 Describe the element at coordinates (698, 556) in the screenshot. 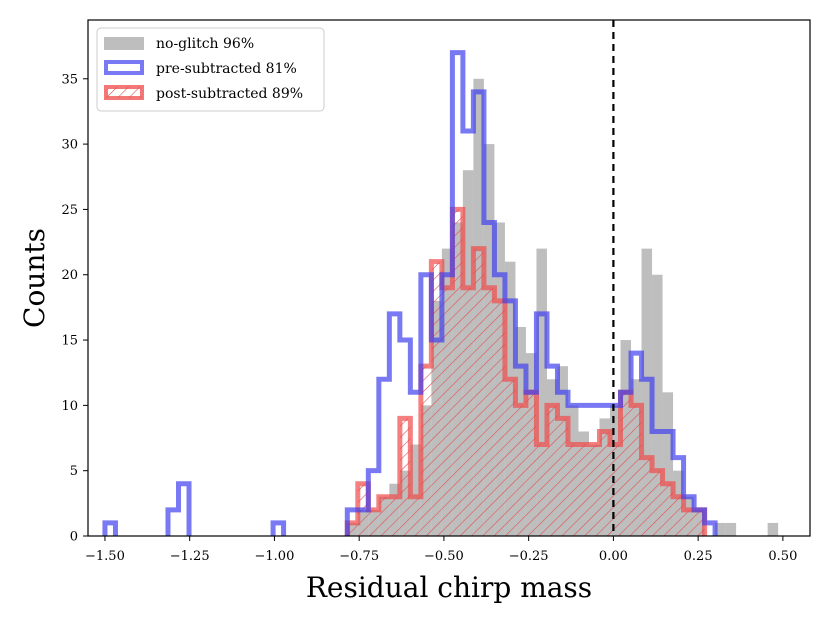

I see `x-tick-label: 0.25` at that location.